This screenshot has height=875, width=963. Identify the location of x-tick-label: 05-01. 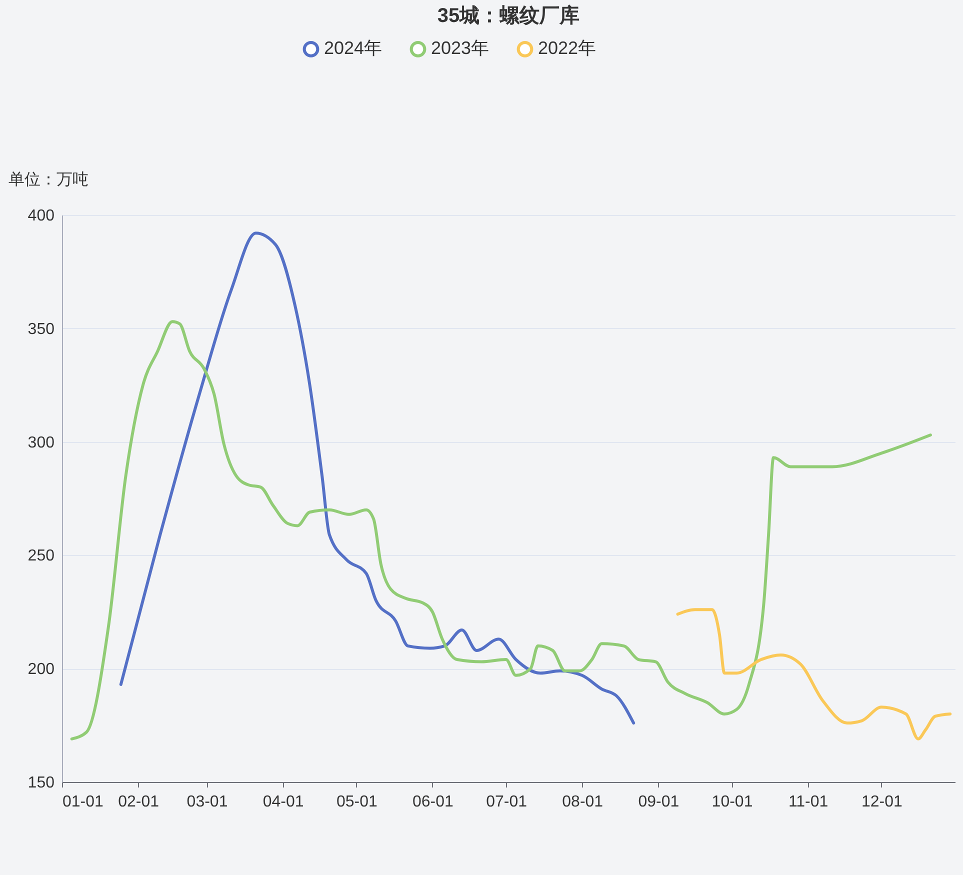
(357, 802).